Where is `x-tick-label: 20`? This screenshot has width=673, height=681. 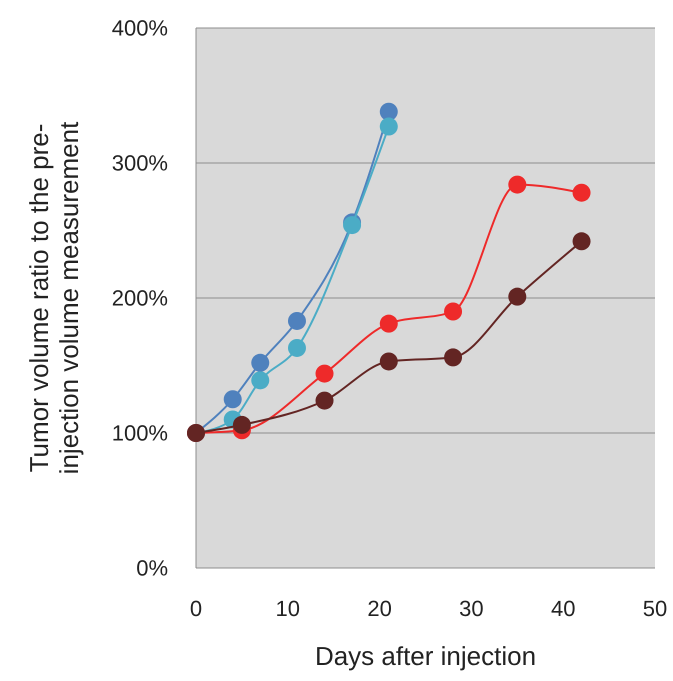
x-tick-label: 20 is located at coordinates (379, 608).